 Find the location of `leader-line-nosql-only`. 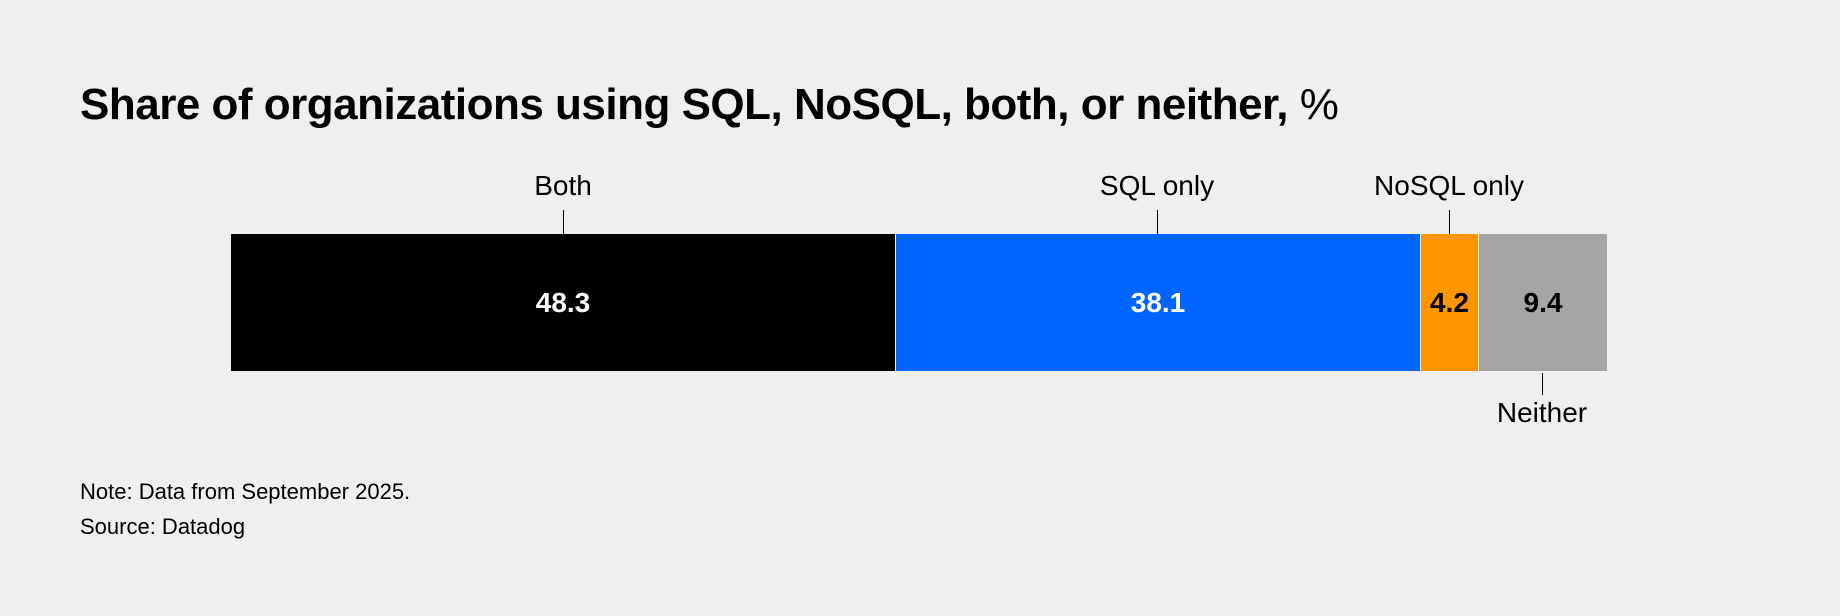

leader-line-nosql-only is located at coordinates (1449, 222).